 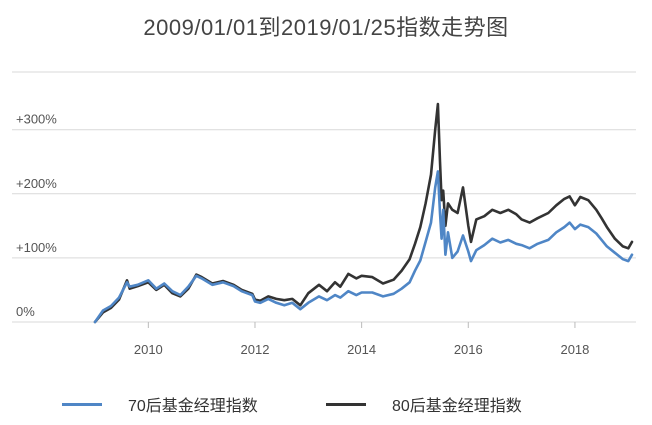 I want to click on y-tick-label: +200%, so click(x=36, y=183).